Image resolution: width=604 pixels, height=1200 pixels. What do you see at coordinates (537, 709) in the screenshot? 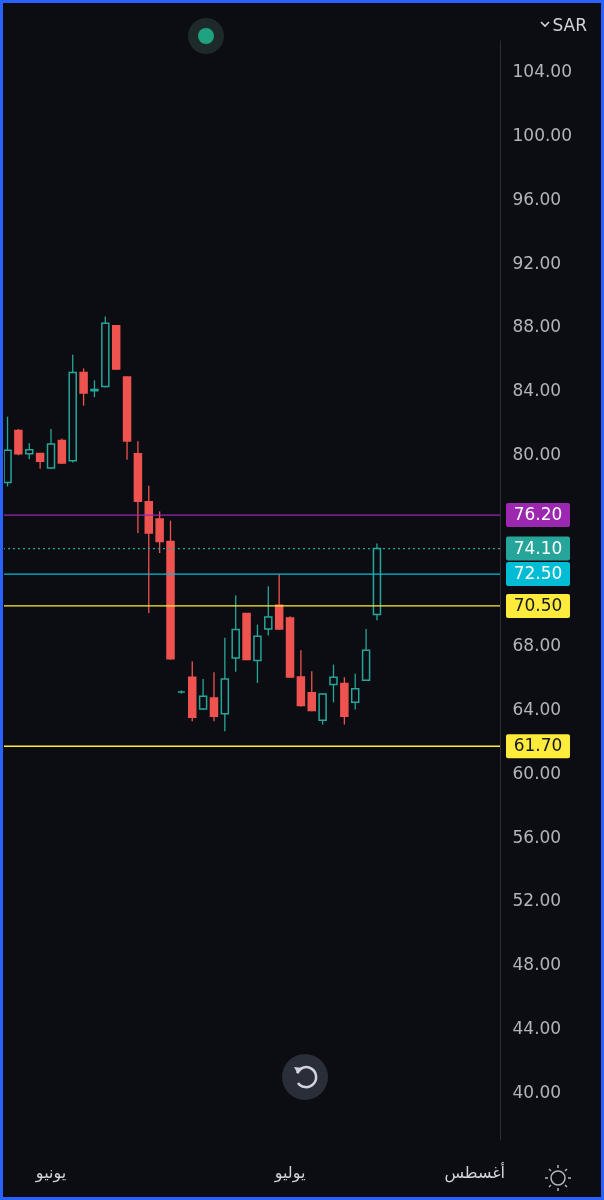
I see `y-tick-label: 64.00` at bounding box center [537, 709].